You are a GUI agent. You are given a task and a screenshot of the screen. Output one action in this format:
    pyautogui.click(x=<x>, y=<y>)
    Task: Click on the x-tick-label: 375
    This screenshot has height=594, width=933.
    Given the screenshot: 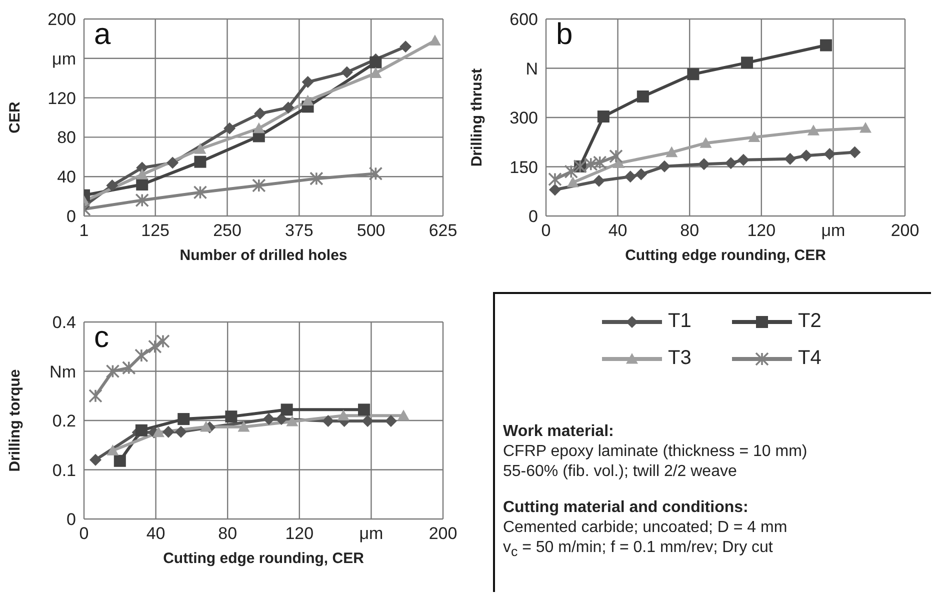 What is the action you would take?
    pyautogui.click(x=299, y=230)
    